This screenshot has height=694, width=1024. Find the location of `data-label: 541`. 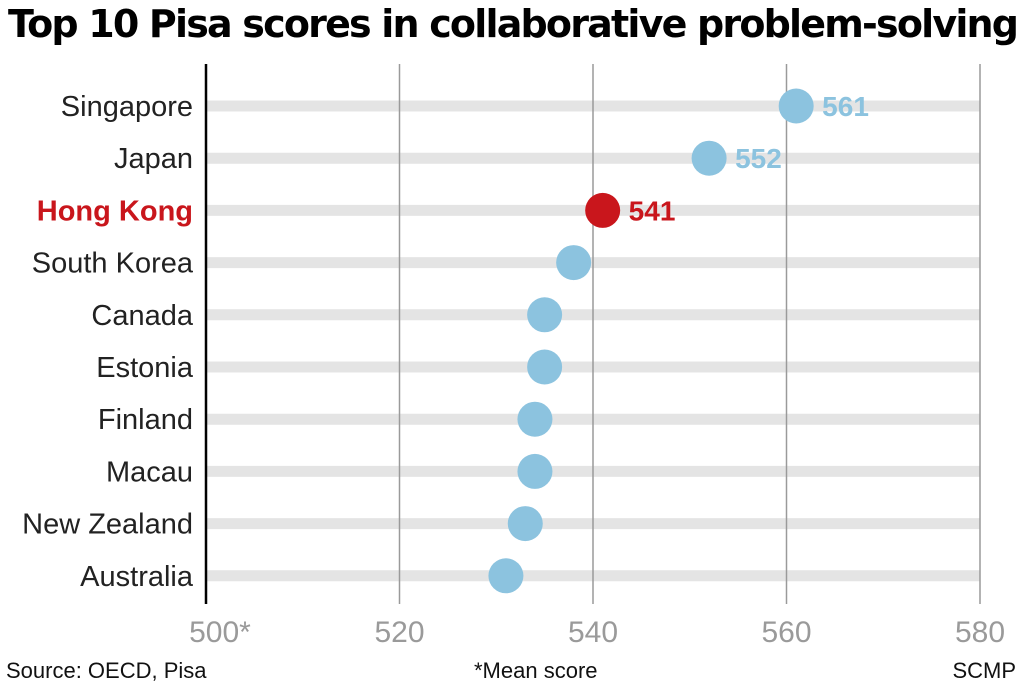

data-label: 541 is located at coordinates (652, 210).